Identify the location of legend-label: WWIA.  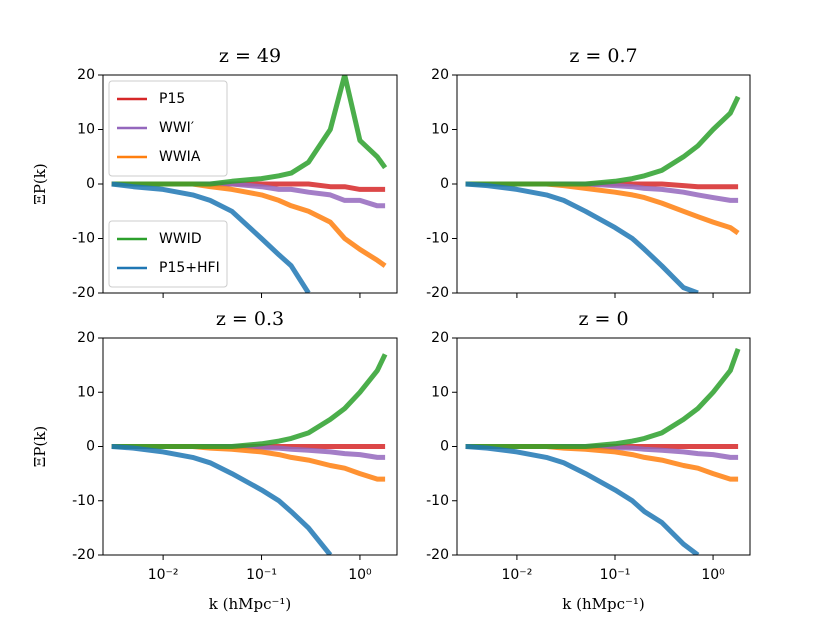
(180, 157).